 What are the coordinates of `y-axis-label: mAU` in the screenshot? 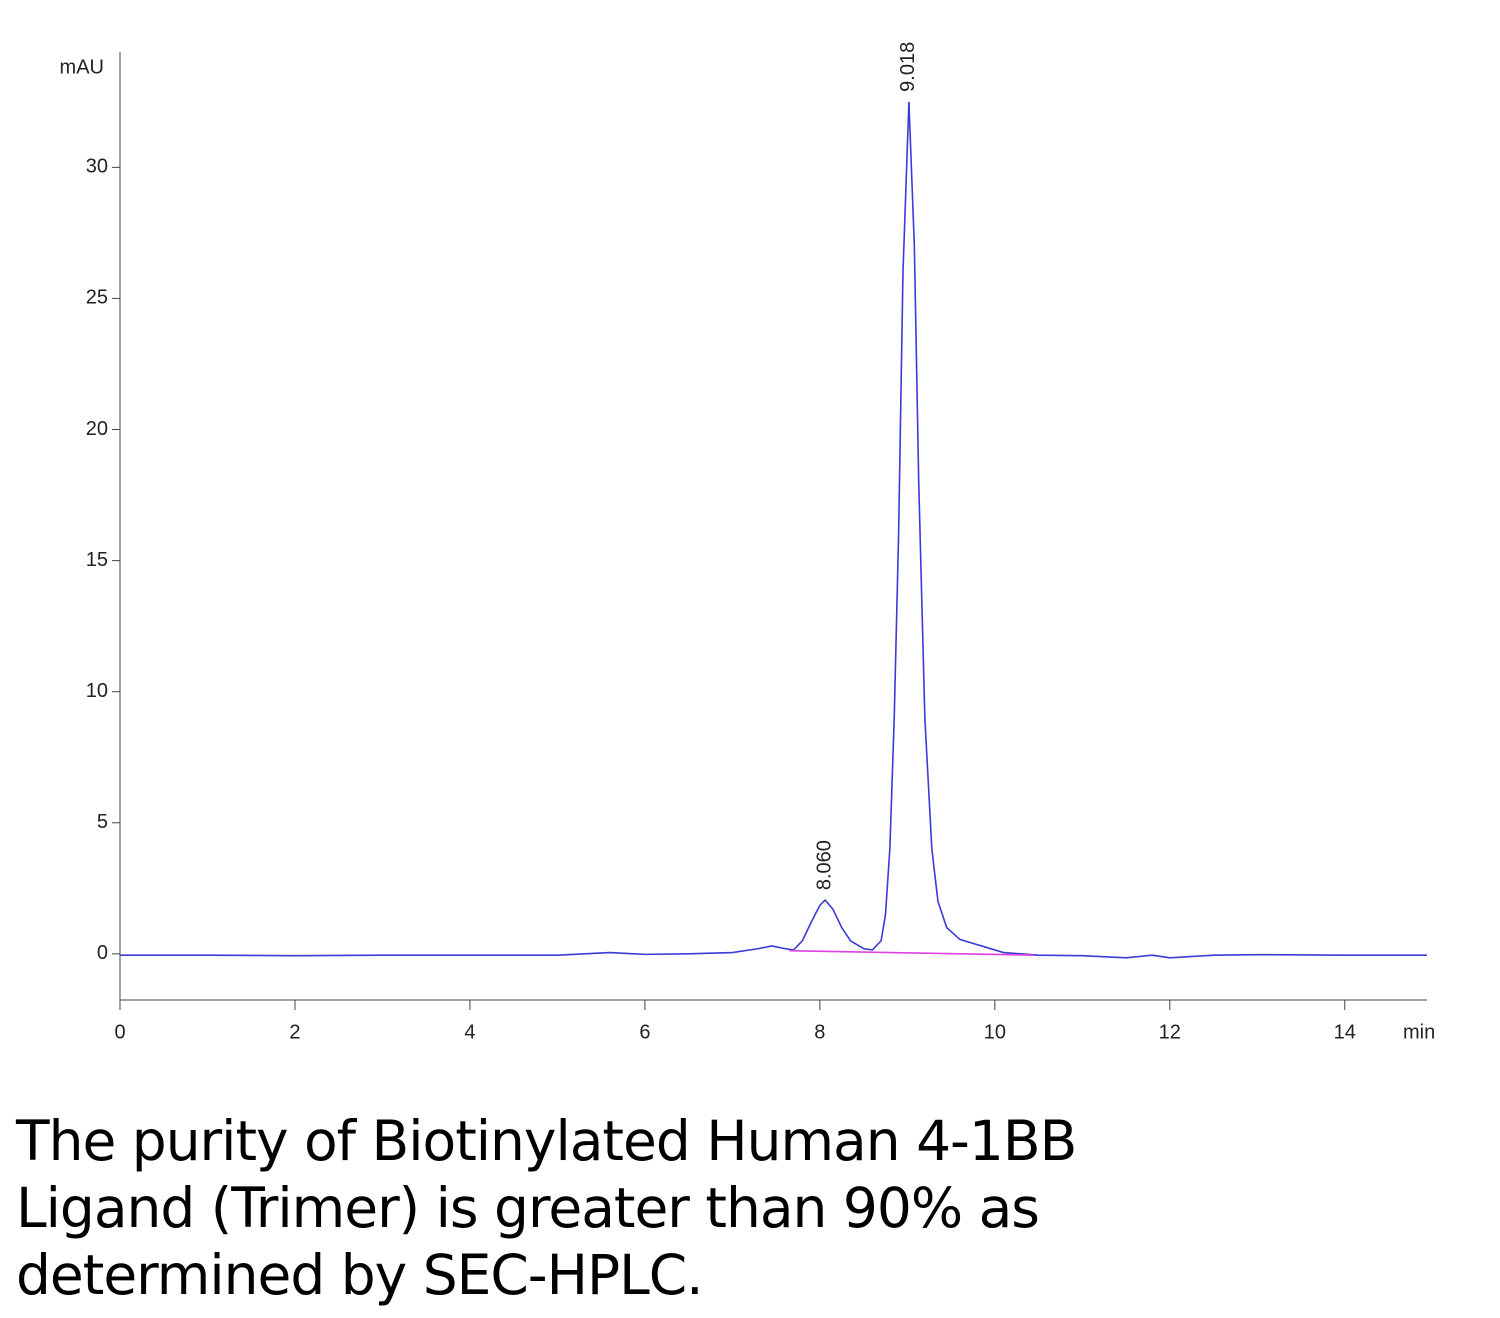 It's located at (82, 67).